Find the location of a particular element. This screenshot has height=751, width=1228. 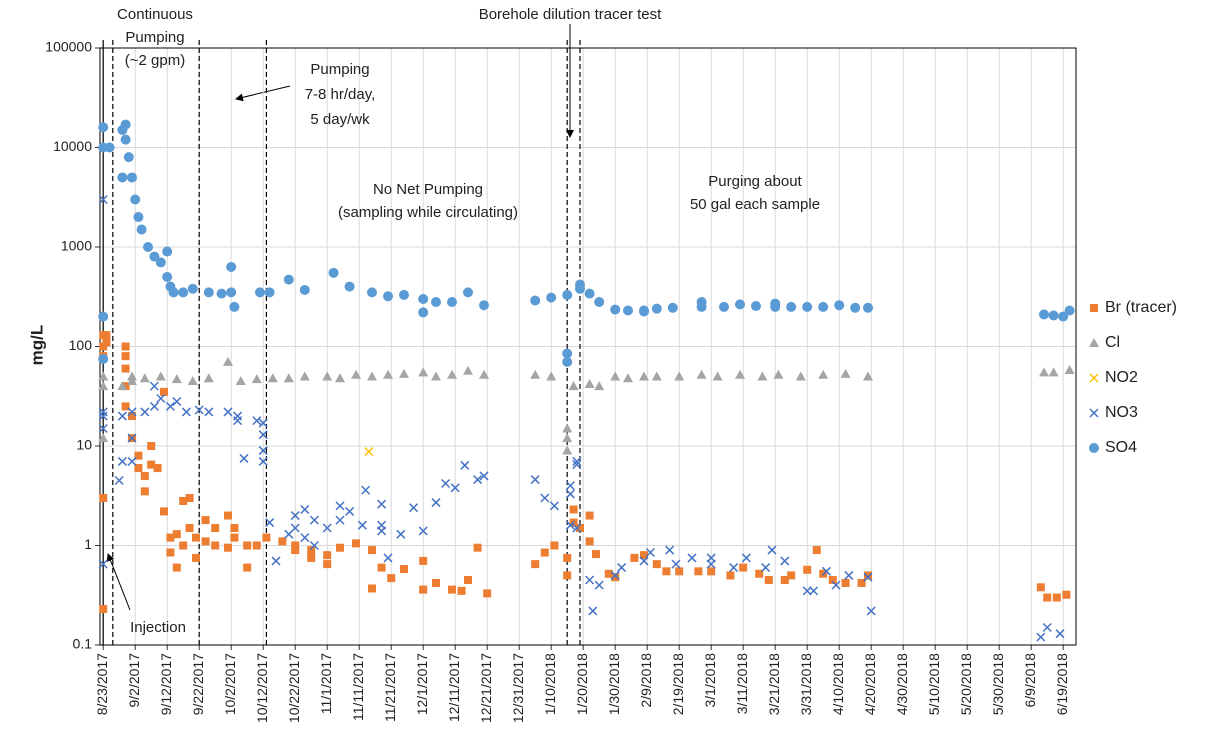

x-tick-label: 3/1/2018 is located at coordinates (710, 680).